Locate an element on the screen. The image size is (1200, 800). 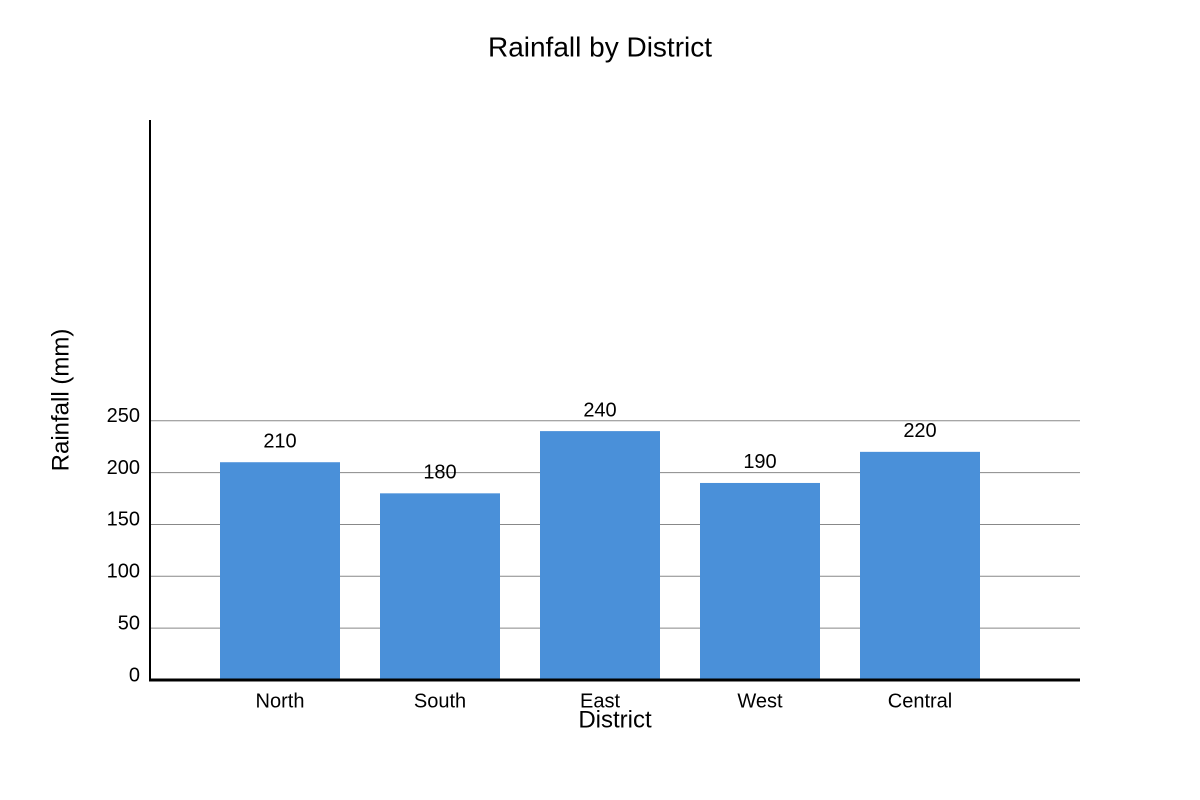
y-axis-label: Rainfall (mm) is located at coordinates (60, 400).